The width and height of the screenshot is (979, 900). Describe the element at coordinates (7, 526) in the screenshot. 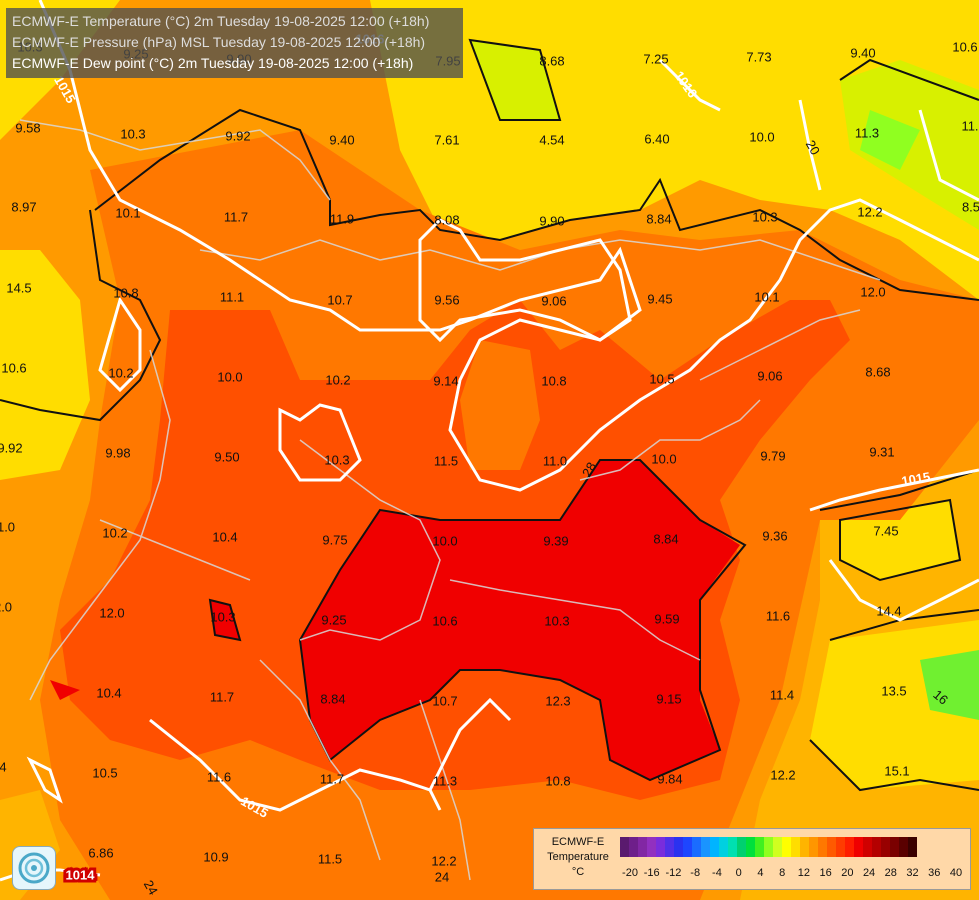

I see `temperature-value: 1.0` at that location.